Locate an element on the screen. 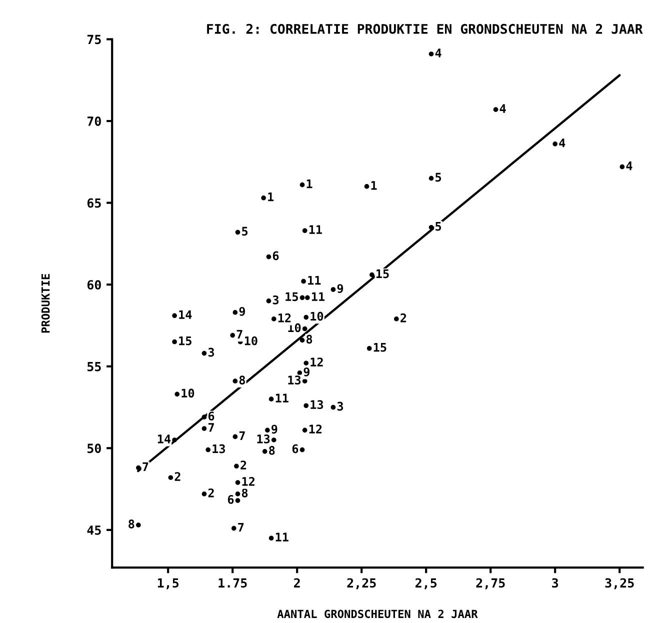  series-label: 7 is located at coordinates (242, 435).